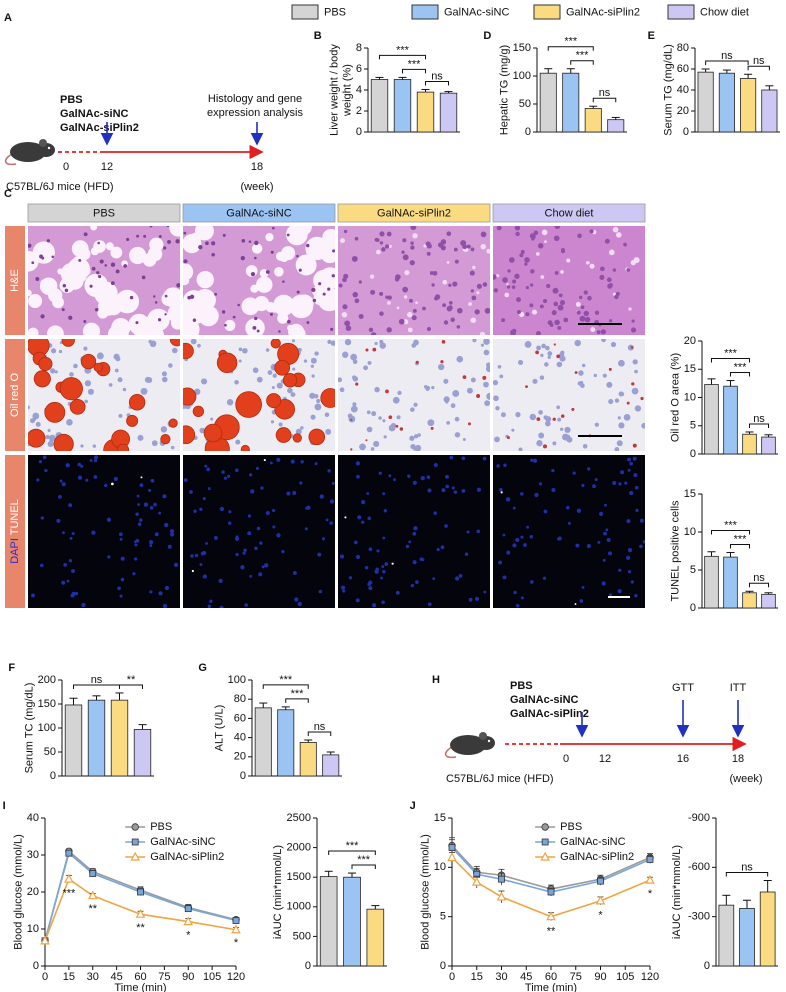 The width and height of the screenshot is (786, 992). What do you see at coordinates (11, 668) in the screenshot?
I see `panel-label: F` at bounding box center [11, 668].